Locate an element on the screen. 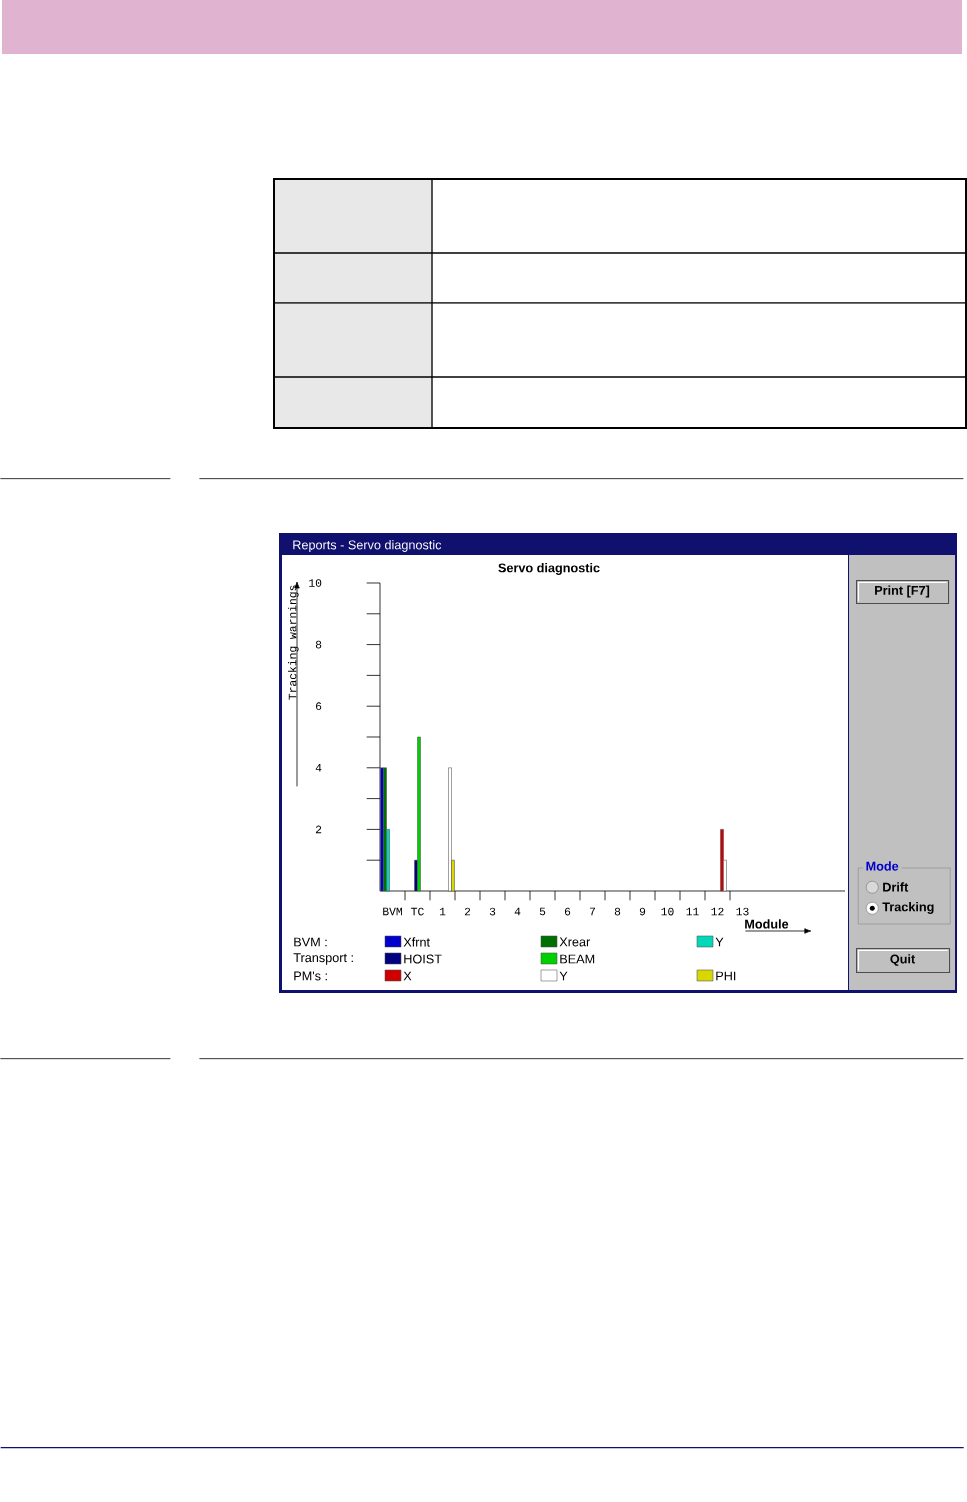 The image size is (967, 1502). x-tick-label: 8 is located at coordinates (617, 911).